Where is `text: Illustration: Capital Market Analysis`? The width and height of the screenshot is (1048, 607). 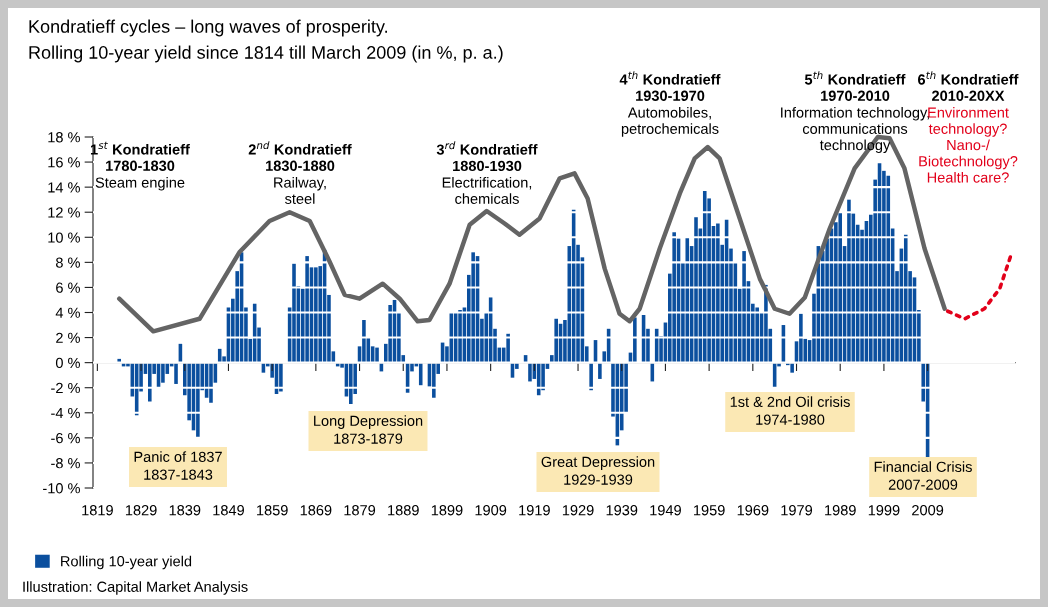 text: Illustration: Capital Market Analysis is located at coordinates (135, 588).